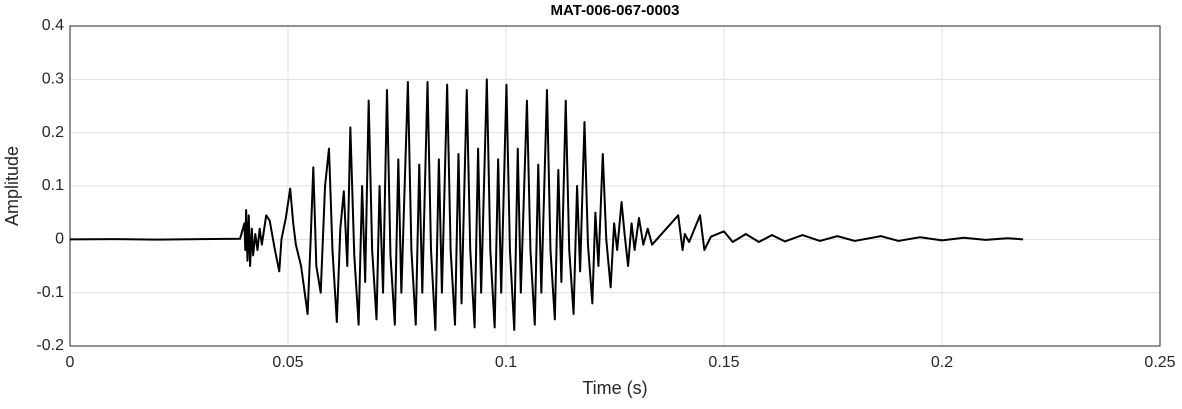 Image resolution: width=1182 pixels, height=409 pixels. Describe the element at coordinates (53, 185) in the screenshot. I see `y-tick-label: 0.1` at that location.